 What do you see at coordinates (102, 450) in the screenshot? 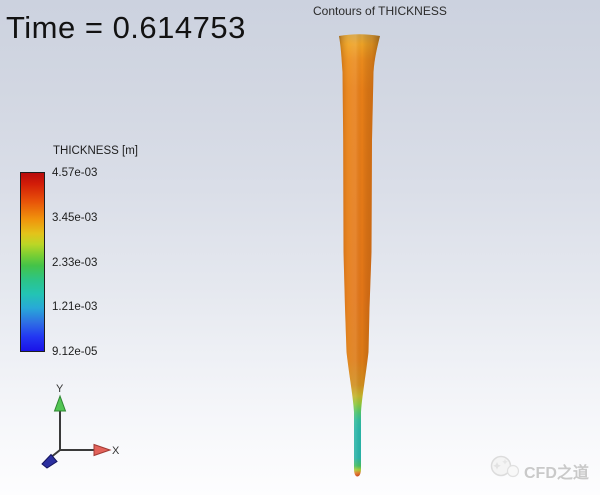
I see `x-axis-arrow-icon` at bounding box center [102, 450].